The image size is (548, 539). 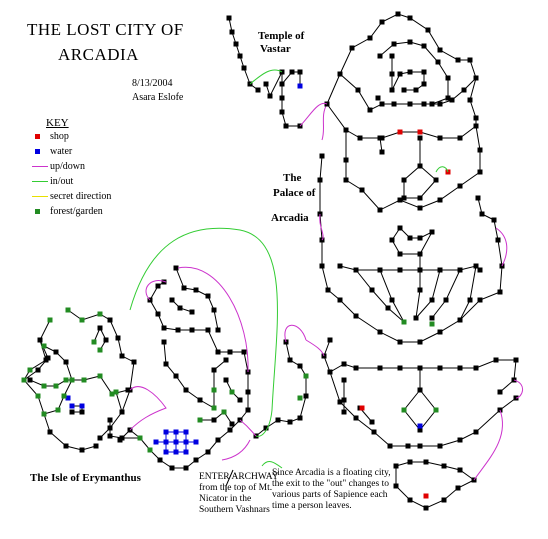 I want to click on key-item-label: forest/garden, so click(x=76, y=211).